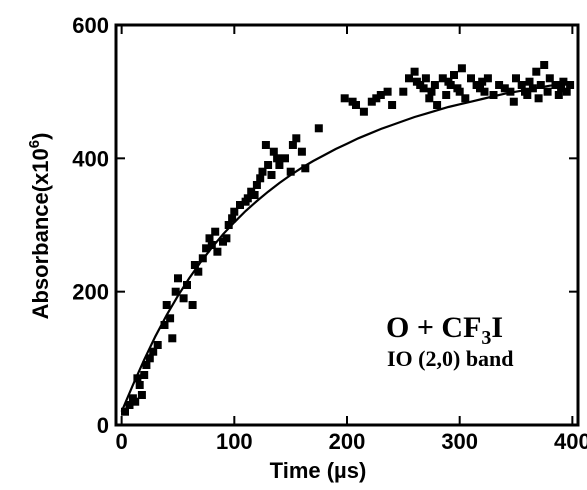  I want to click on y-axis-title-exponent: 6, so click(34, 144).